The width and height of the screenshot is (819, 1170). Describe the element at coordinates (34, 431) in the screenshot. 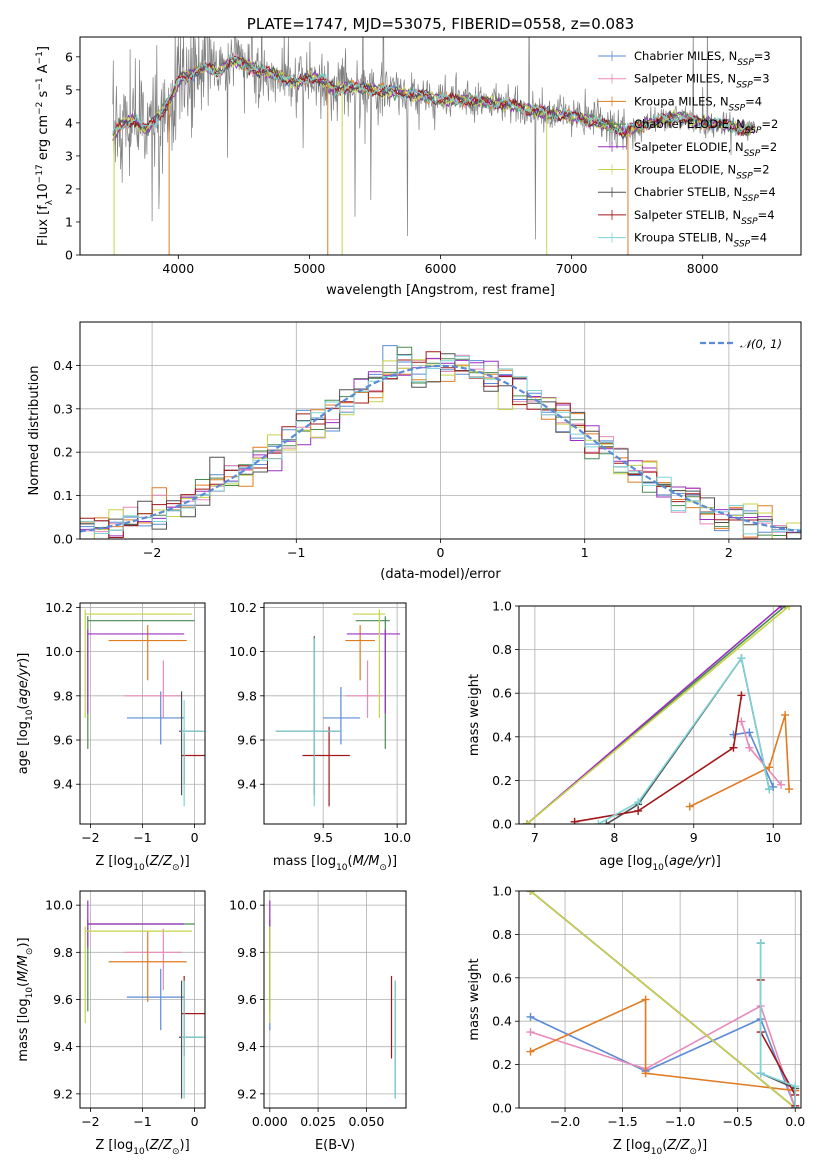

I see `residuals-ylabel: Normed distribution` at that location.